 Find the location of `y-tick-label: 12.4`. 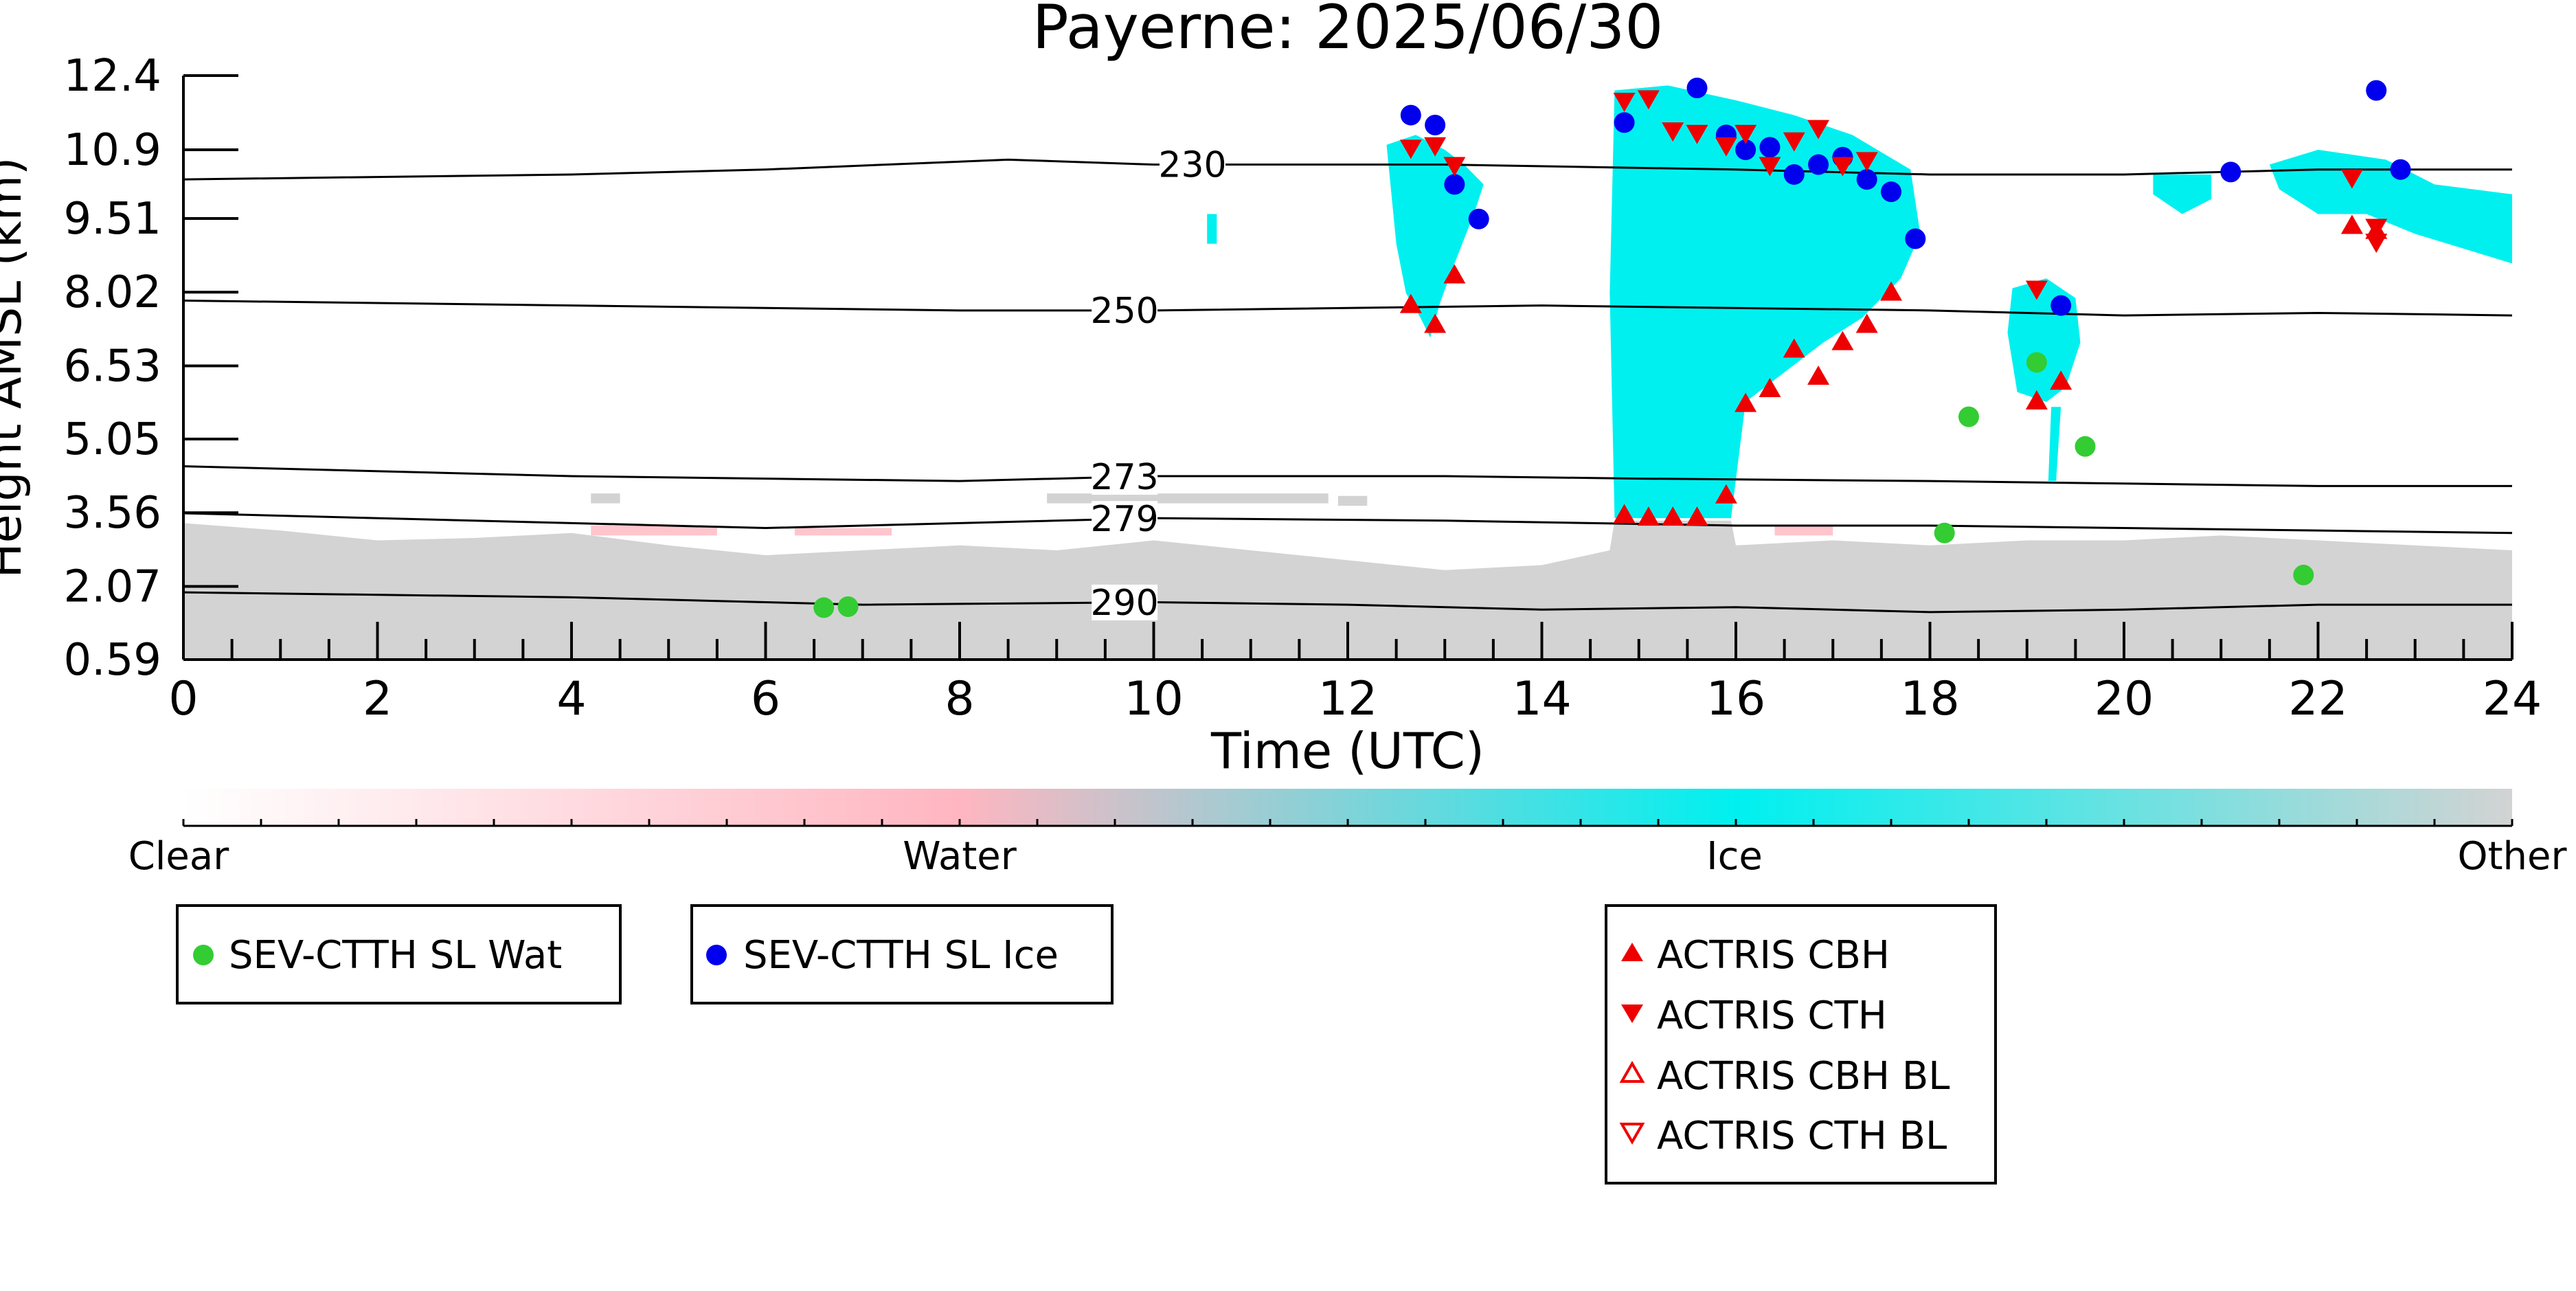

y-tick-label: 12.4 is located at coordinates (113, 76).